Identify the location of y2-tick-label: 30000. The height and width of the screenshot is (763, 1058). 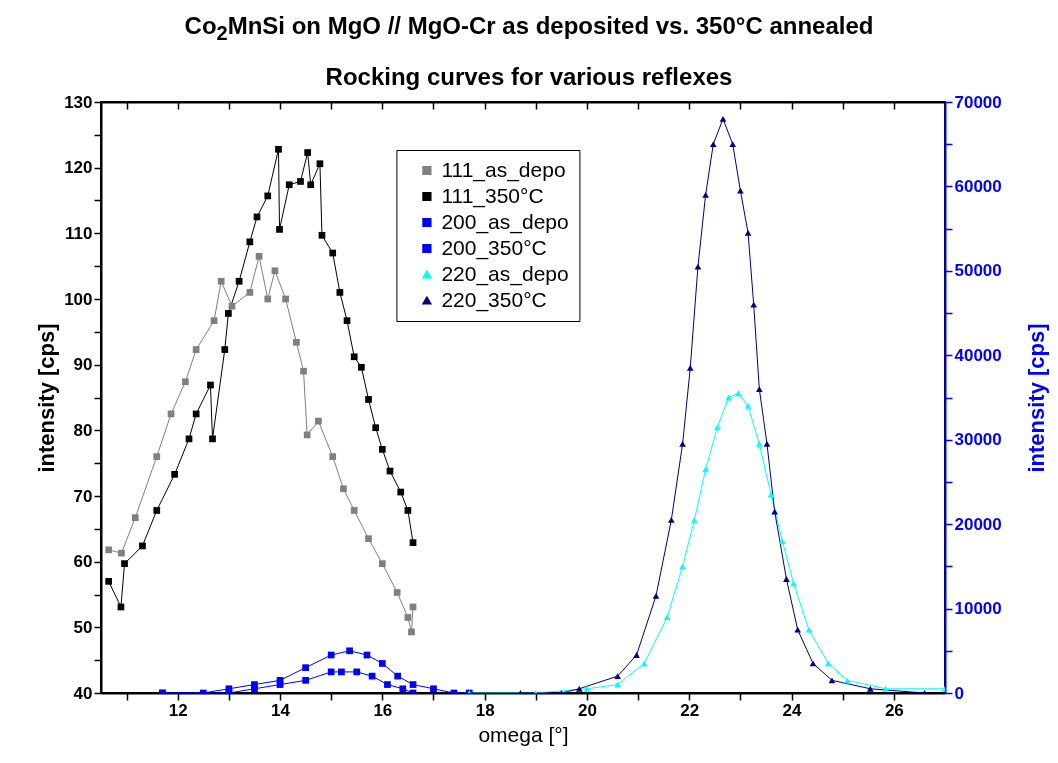
(978, 440).